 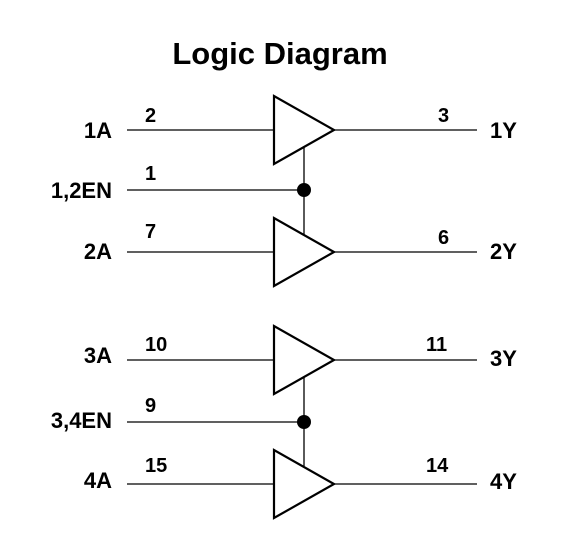 I want to click on diagram-title: Logic Diagram, so click(x=279, y=53).